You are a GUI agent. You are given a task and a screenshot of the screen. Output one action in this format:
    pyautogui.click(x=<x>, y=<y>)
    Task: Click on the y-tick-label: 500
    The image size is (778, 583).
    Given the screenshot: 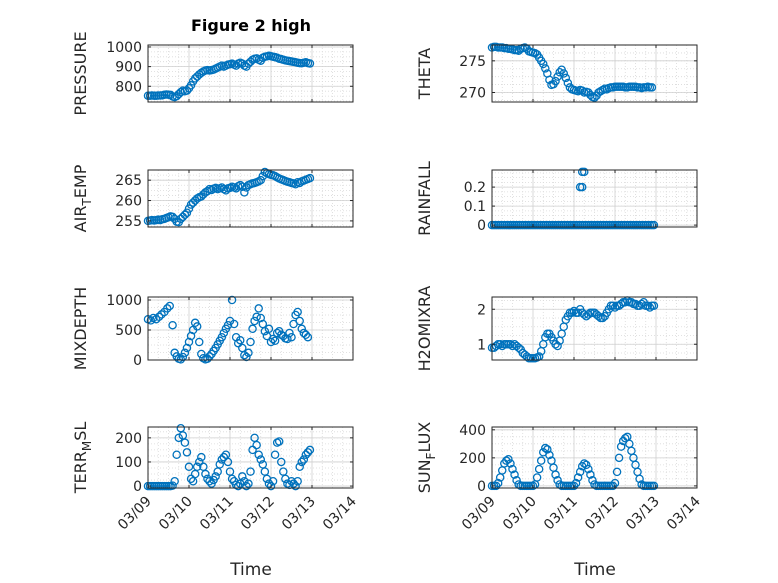 What is the action you would take?
    pyautogui.click(x=128, y=331)
    